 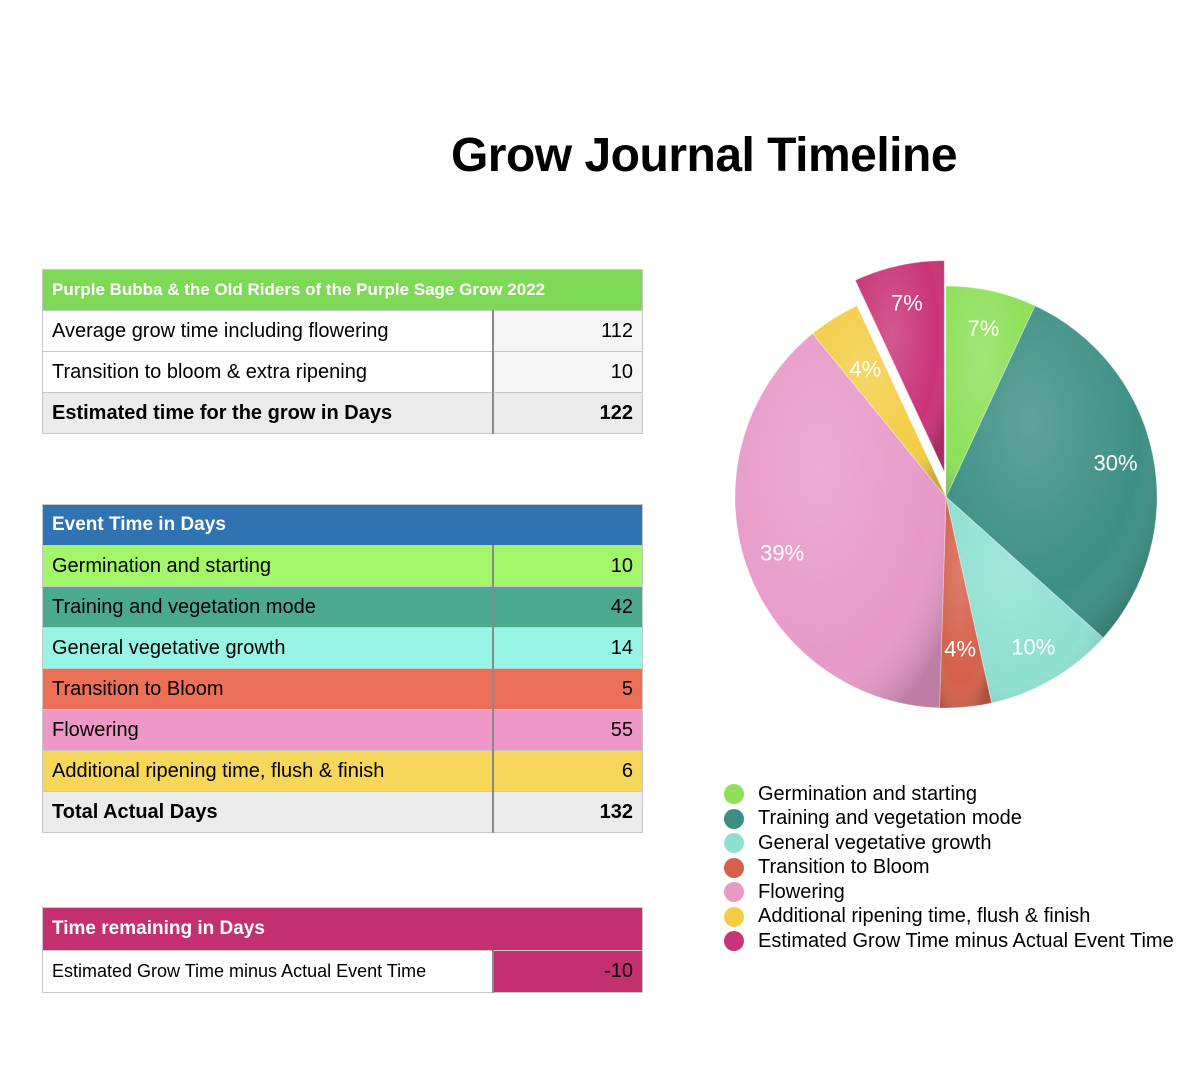 What do you see at coordinates (267, 771) in the screenshot?
I see `event-label: Additional ripening time, flush & finish` at bounding box center [267, 771].